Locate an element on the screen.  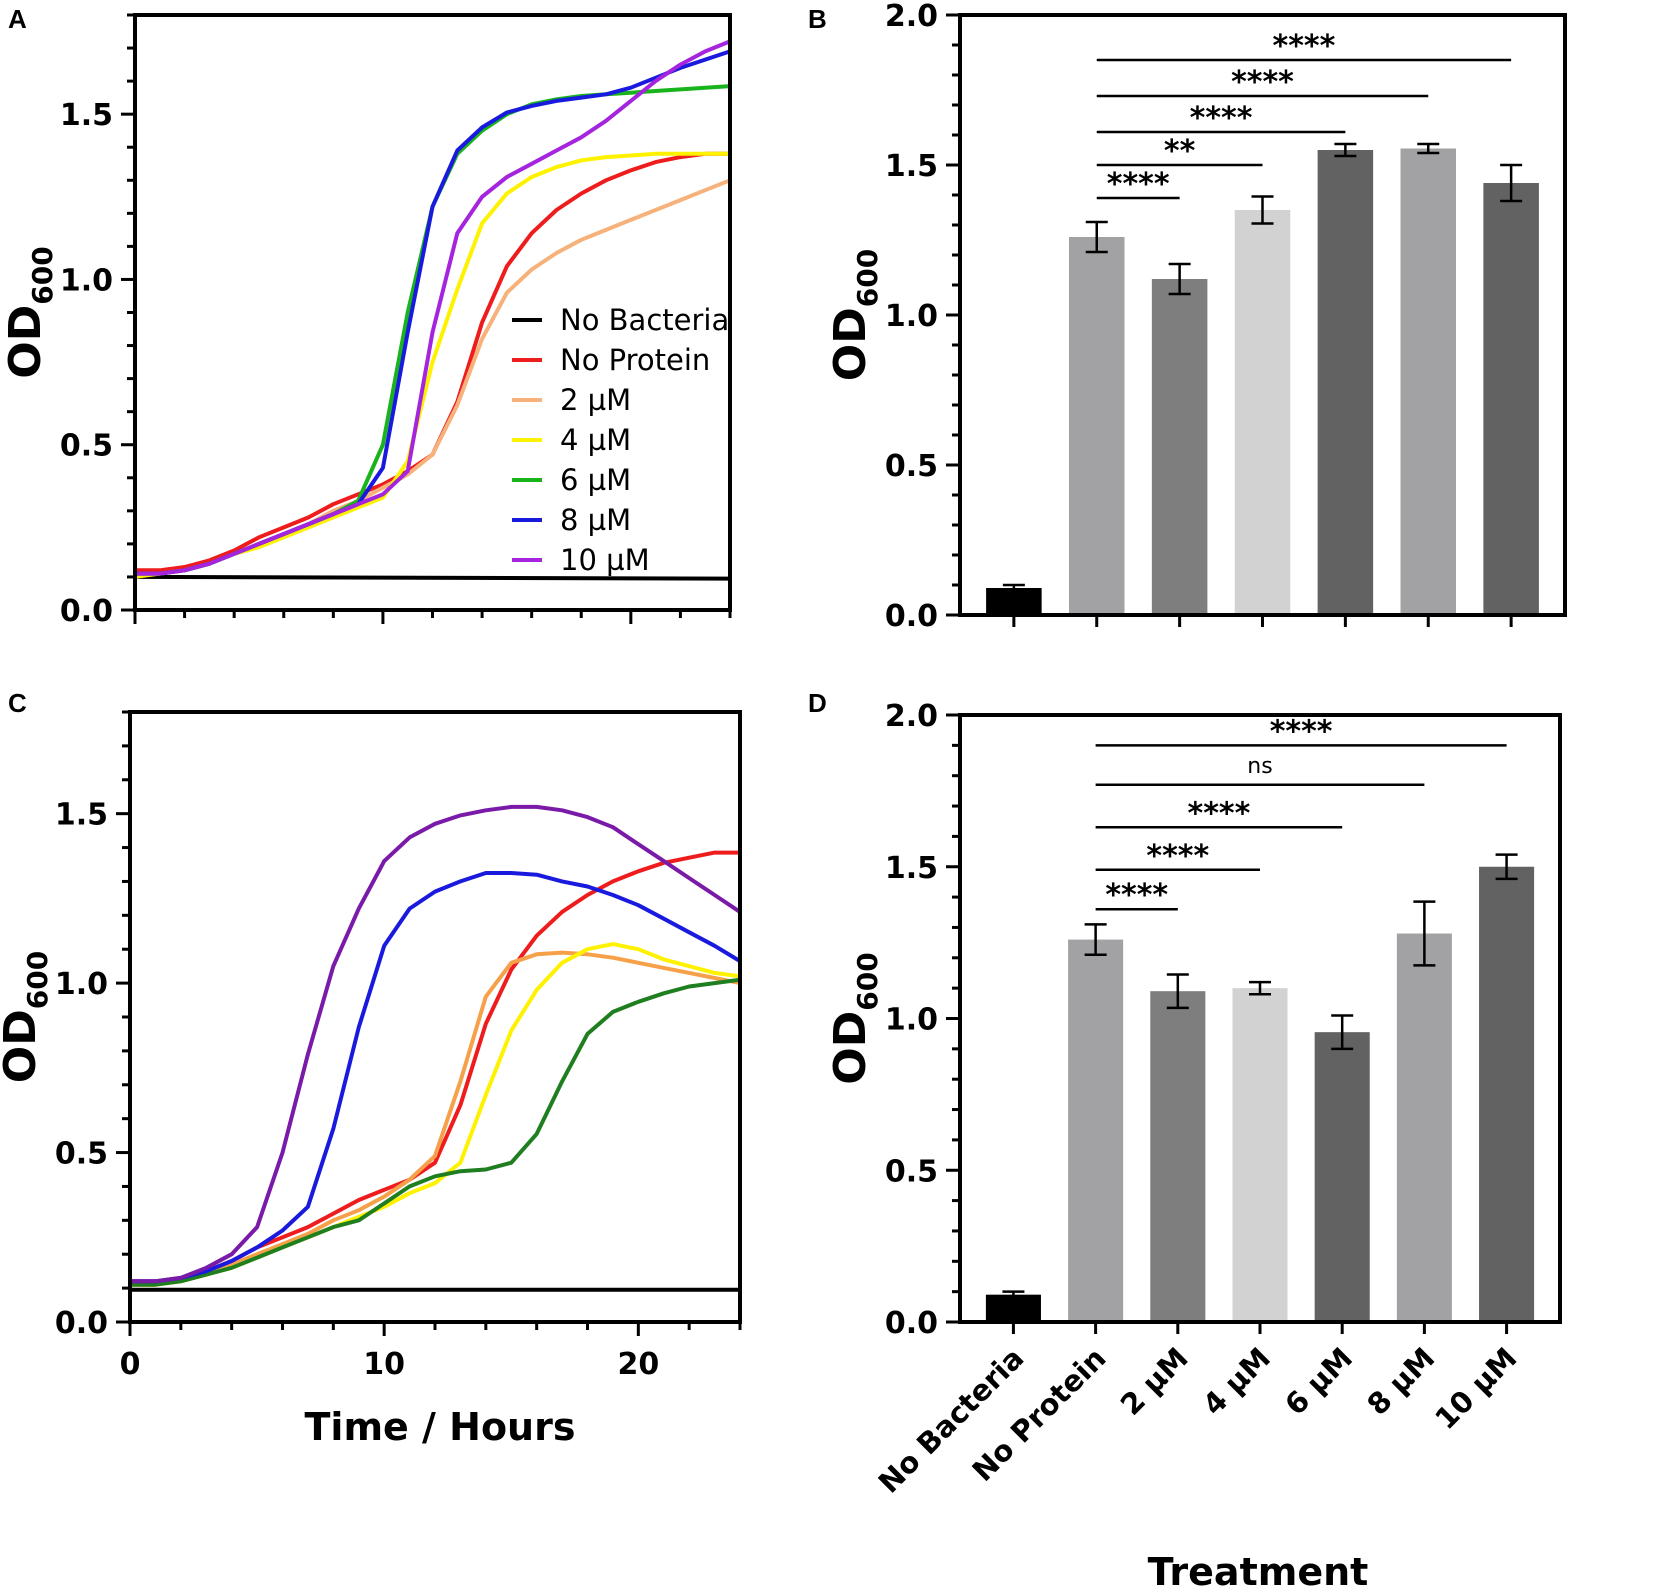
x-axis-label: Treatment is located at coordinates (1258, 1572).